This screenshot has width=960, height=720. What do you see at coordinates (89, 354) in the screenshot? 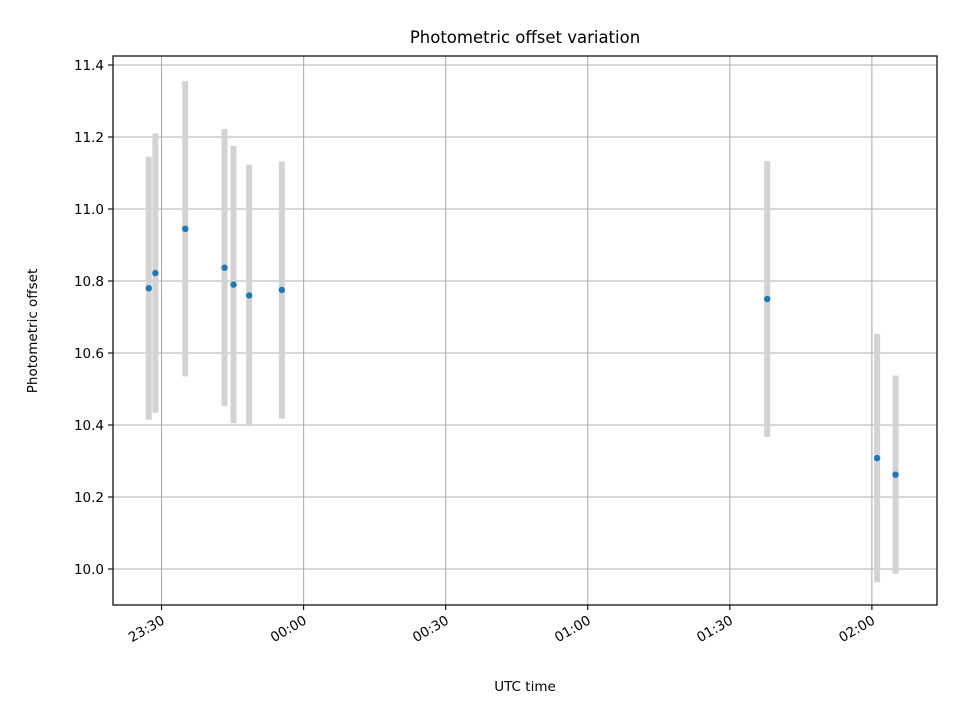
I see `y-tick-label: 10.6` at bounding box center [89, 354].